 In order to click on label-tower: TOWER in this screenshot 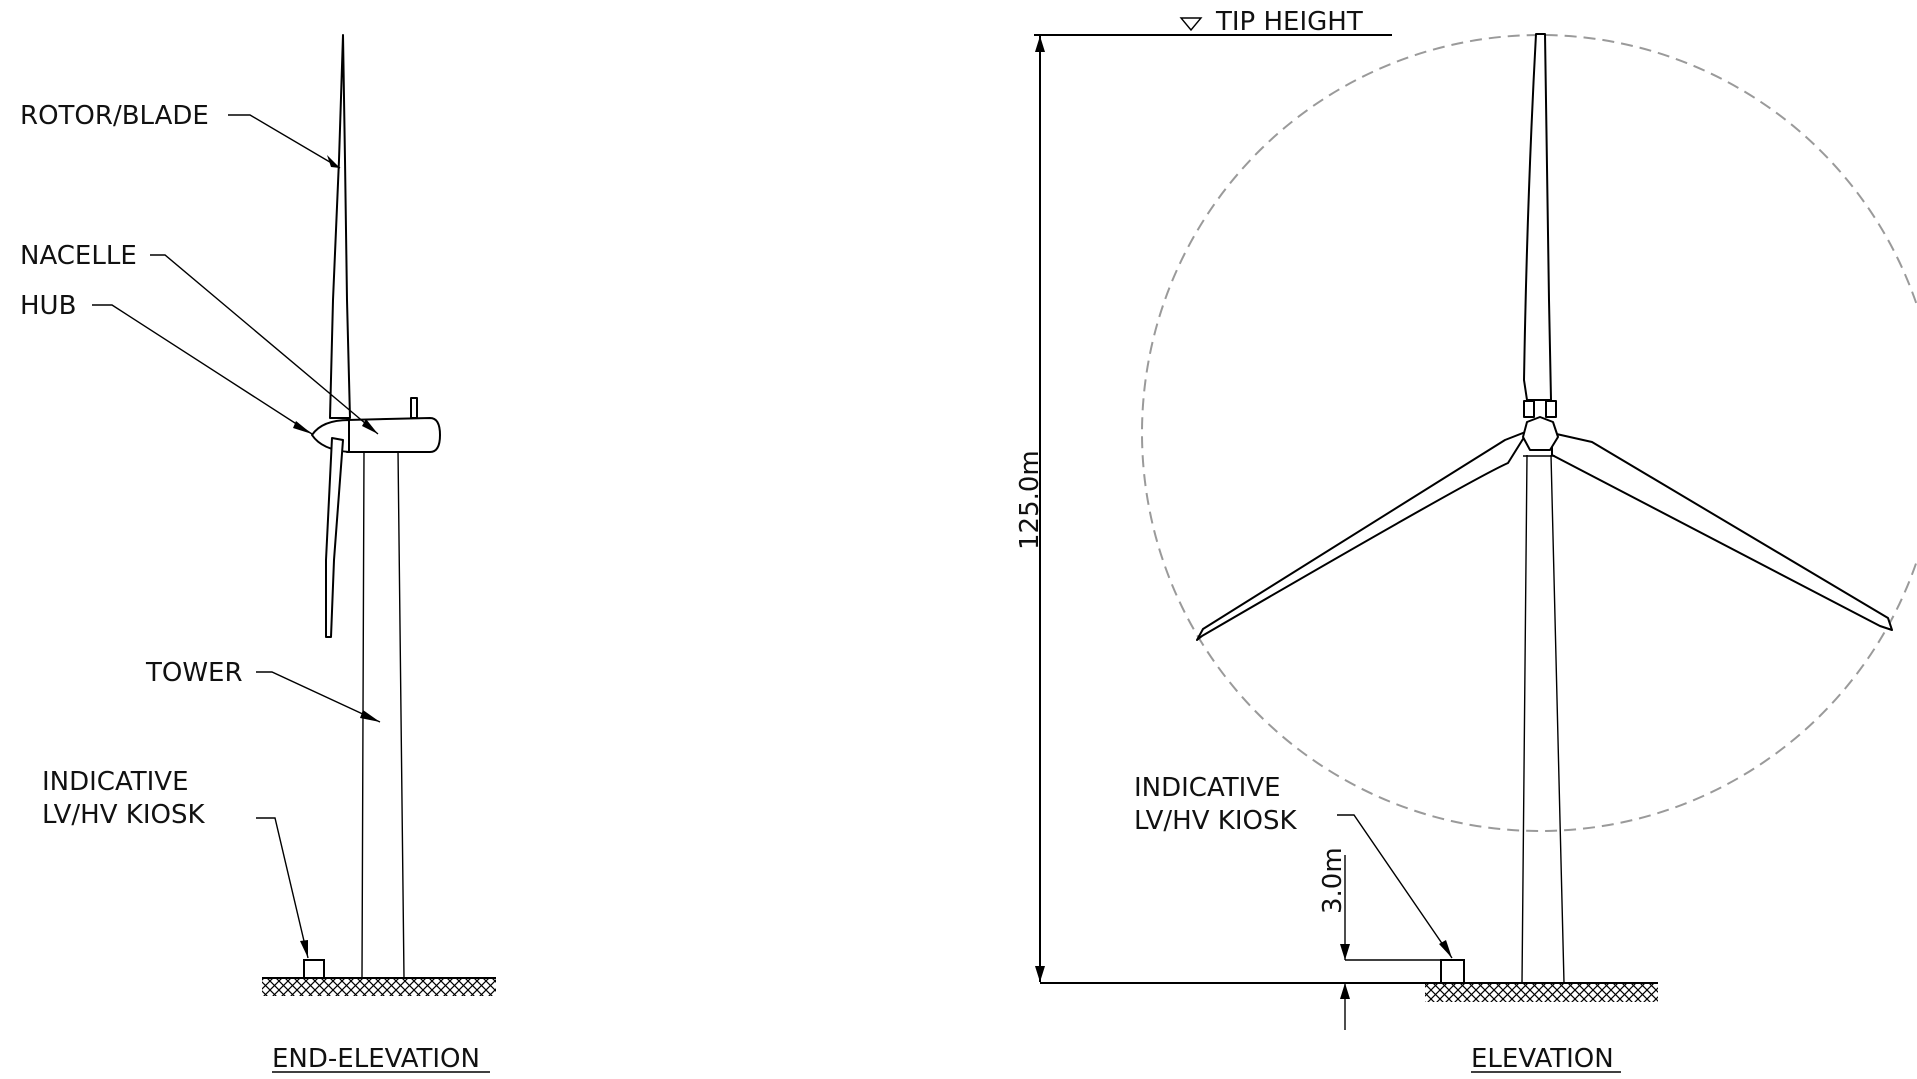, I will do `click(194, 673)`.